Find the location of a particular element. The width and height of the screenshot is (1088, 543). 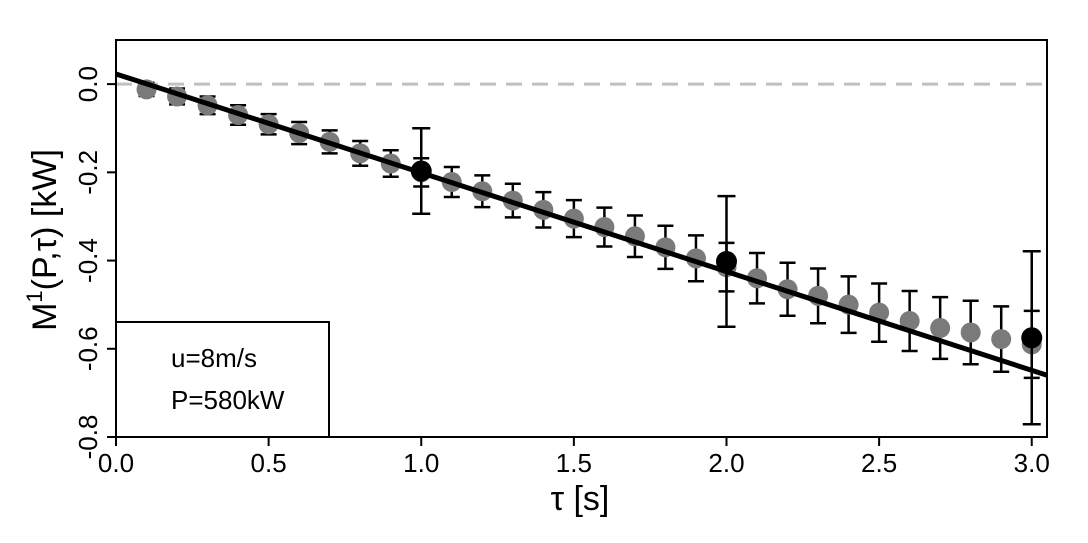

y-axis: 0.0 -0.2 -0.4 -0.6 -0.8 is located at coordinates (94, 262).